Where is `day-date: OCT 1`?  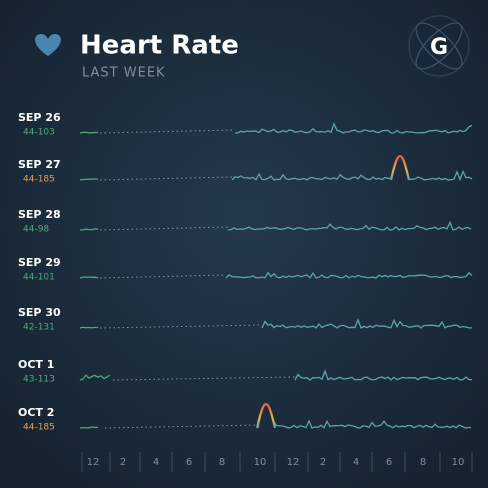 day-date: OCT 1 is located at coordinates (36, 364).